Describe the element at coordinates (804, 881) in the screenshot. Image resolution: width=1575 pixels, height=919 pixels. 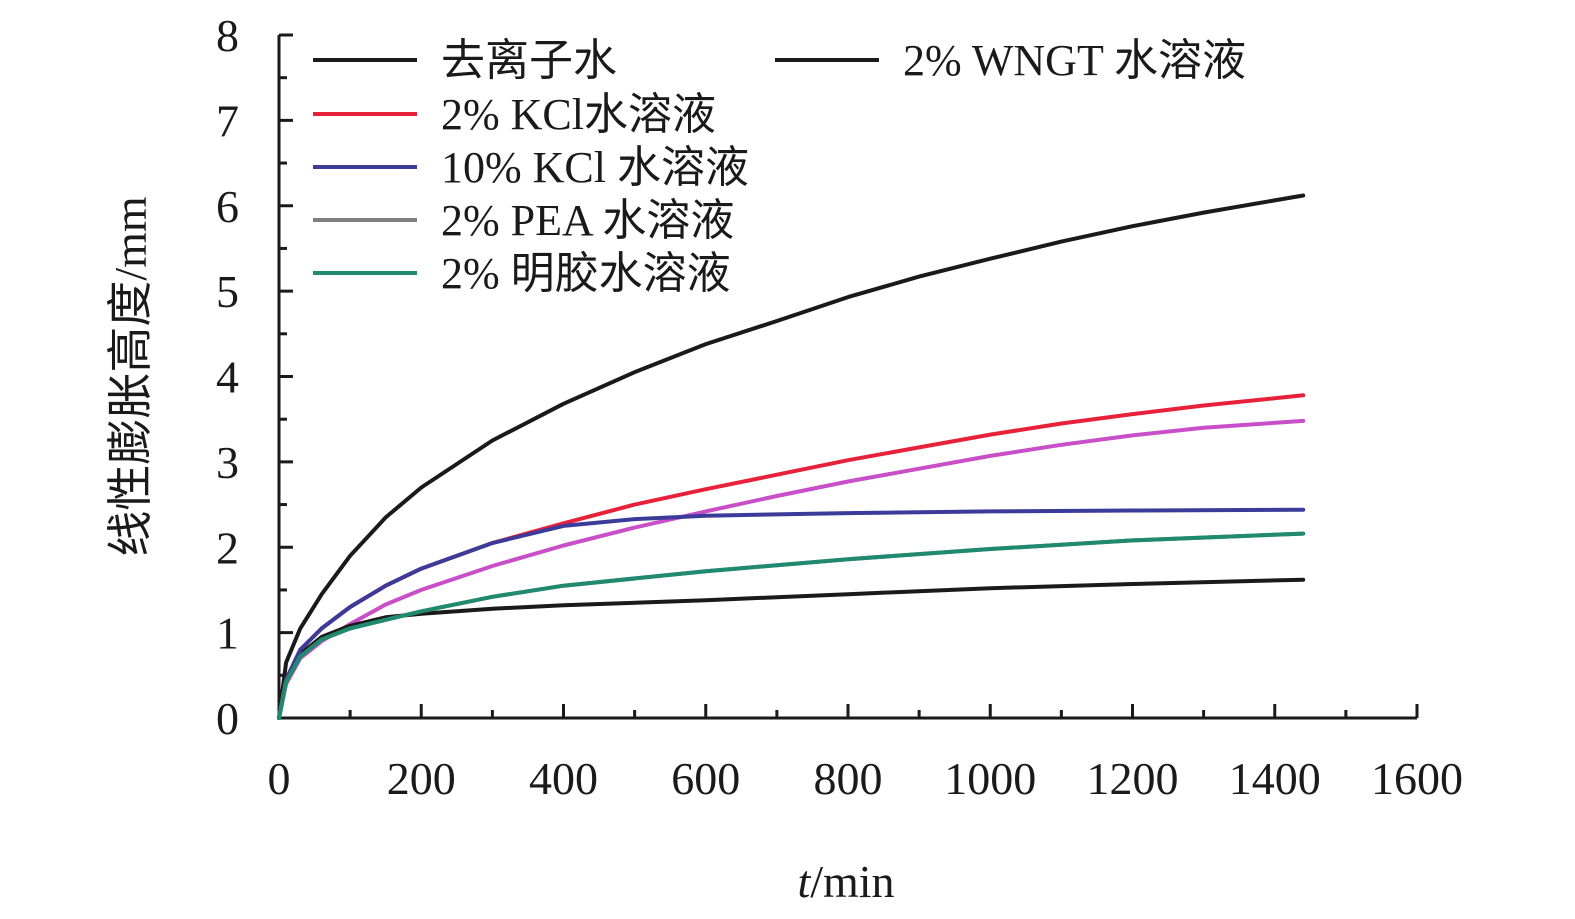
I see `x-axis-title-variable: t` at that location.